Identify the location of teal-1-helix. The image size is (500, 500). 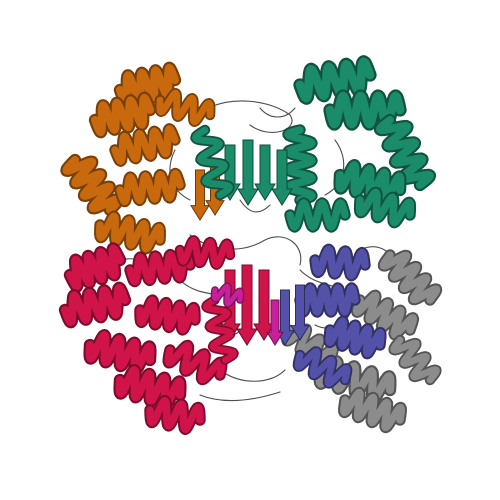
(335, 80).